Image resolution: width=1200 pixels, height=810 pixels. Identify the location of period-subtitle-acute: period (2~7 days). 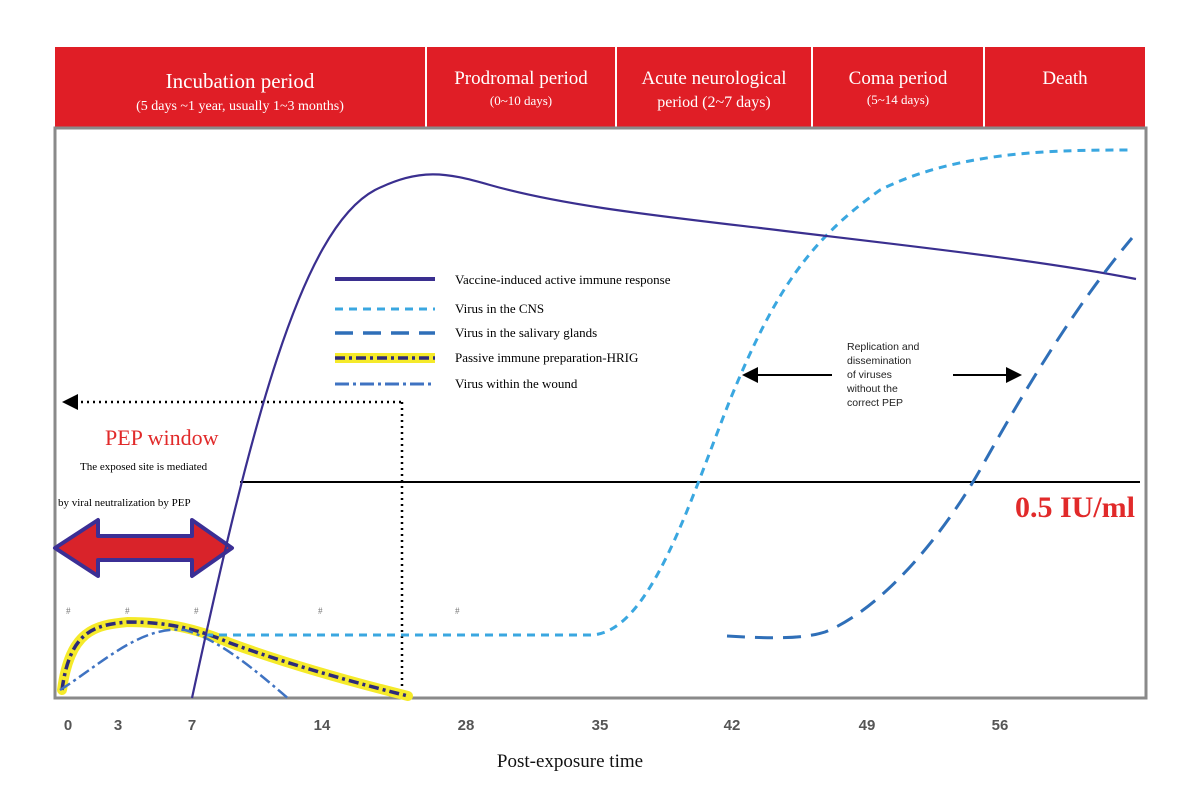
(714, 102).